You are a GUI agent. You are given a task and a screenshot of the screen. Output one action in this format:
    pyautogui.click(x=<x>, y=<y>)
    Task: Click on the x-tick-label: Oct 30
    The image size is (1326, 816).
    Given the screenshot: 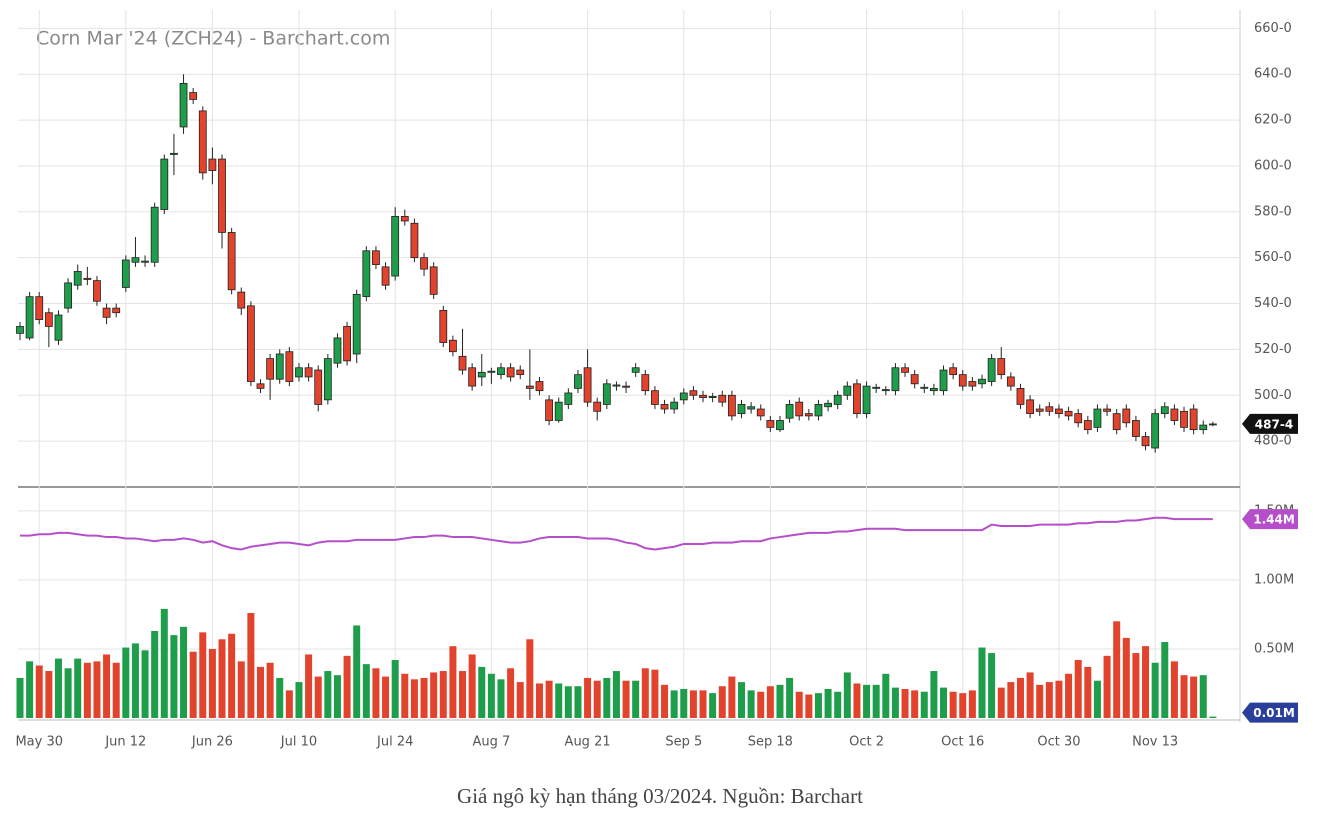 What is the action you would take?
    pyautogui.click(x=1058, y=742)
    